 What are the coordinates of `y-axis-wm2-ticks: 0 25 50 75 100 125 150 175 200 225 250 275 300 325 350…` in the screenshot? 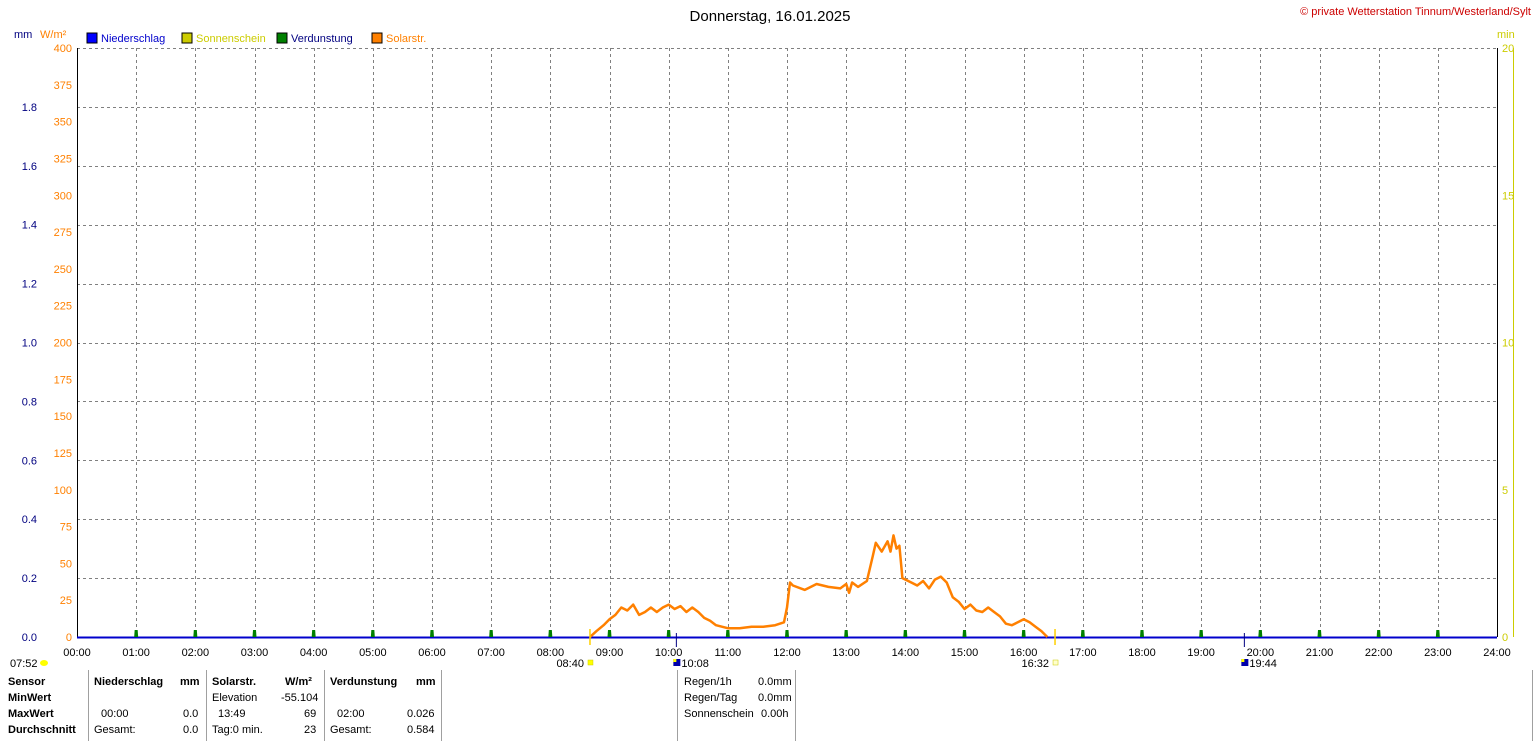 It's located at (63, 343).